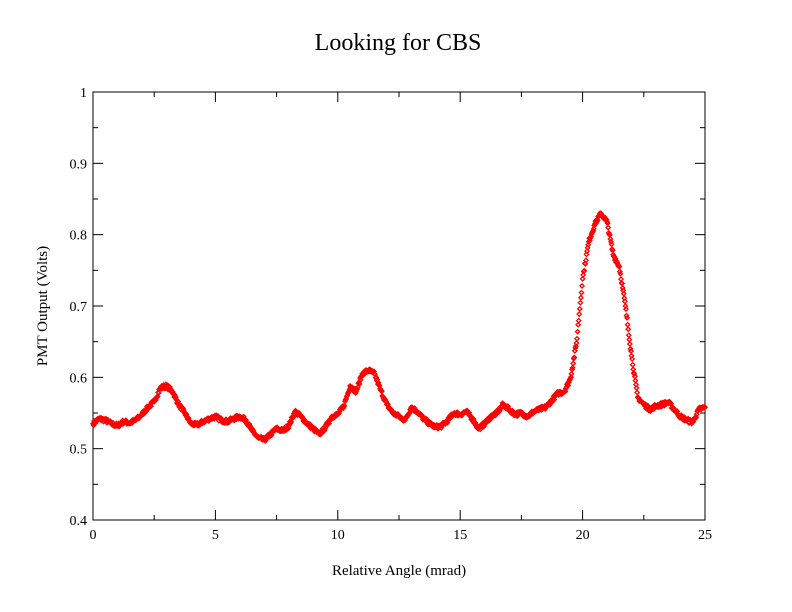 Image resolution: width=792 pixels, height=612 pixels. I want to click on x-tick-label: 25, so click(705, 535).